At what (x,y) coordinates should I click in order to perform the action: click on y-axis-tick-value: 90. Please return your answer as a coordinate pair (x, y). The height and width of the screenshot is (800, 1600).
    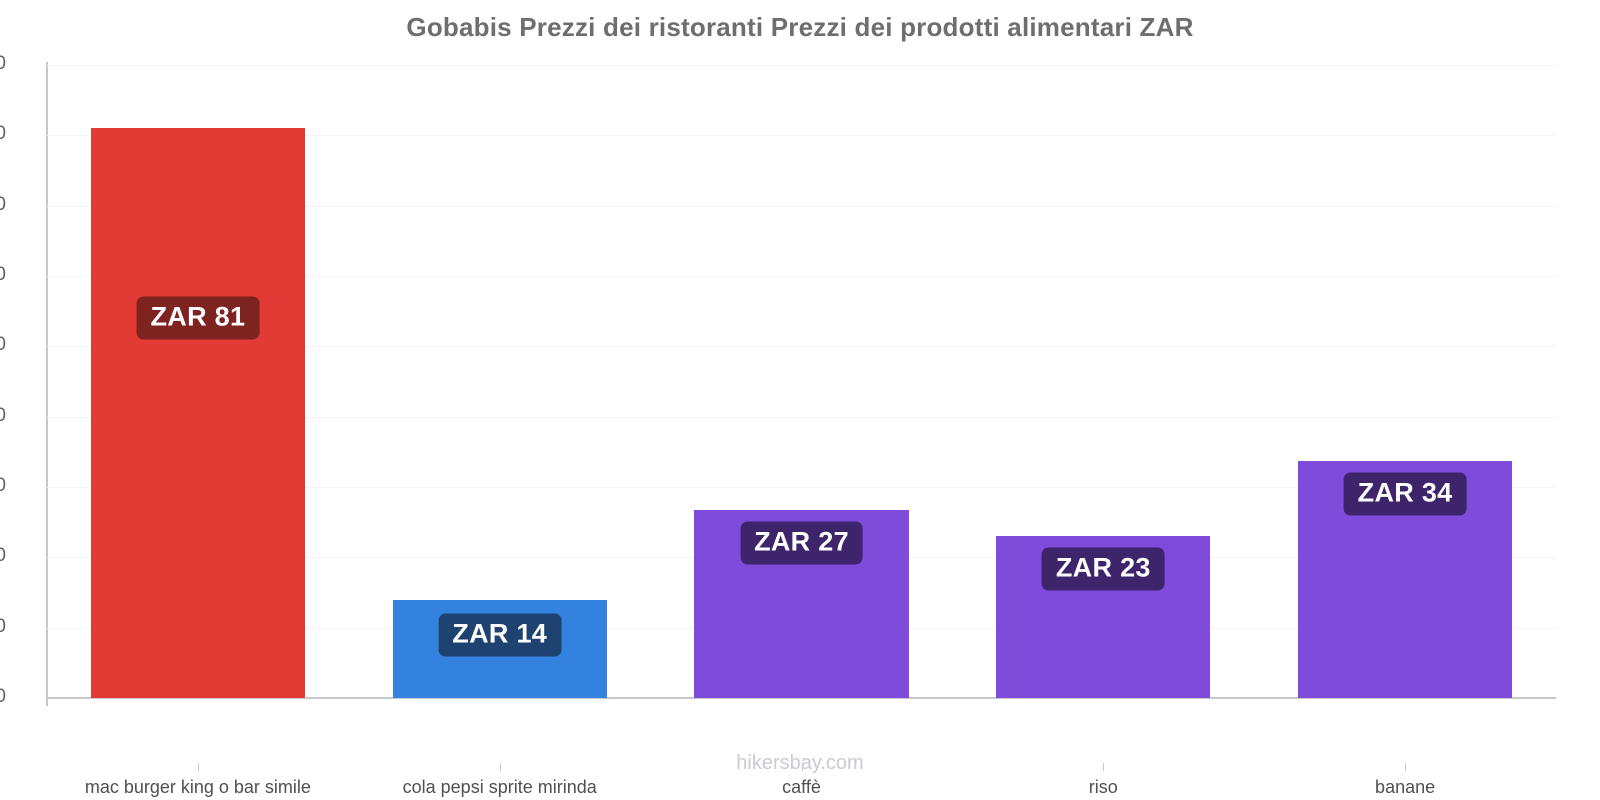
    Looking at the image, I should click on (3, 63).